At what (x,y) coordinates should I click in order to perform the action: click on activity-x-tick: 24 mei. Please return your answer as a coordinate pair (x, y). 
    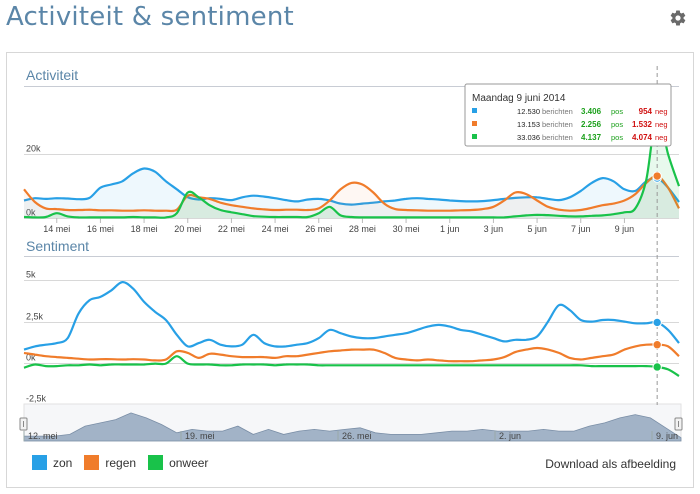
    Looking at the image, I should click on (275, 229).